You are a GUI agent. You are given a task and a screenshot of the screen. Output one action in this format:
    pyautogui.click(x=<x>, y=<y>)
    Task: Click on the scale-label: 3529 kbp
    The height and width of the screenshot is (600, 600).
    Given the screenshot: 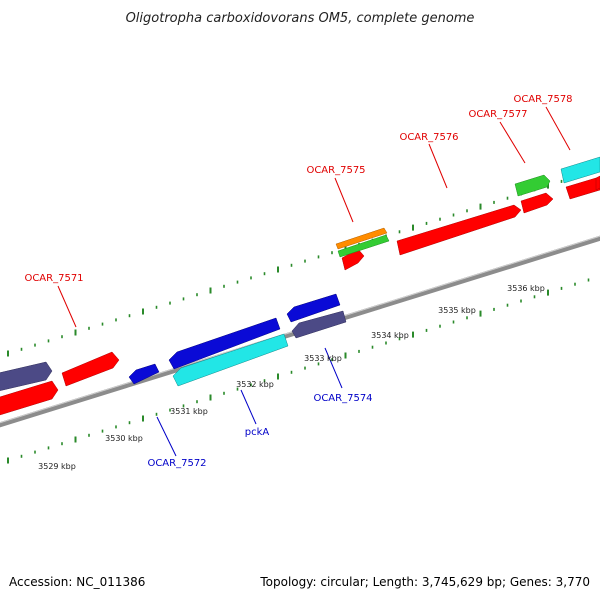 What is the action you would take?
    pyautogui.click(x=57, y=466)
    